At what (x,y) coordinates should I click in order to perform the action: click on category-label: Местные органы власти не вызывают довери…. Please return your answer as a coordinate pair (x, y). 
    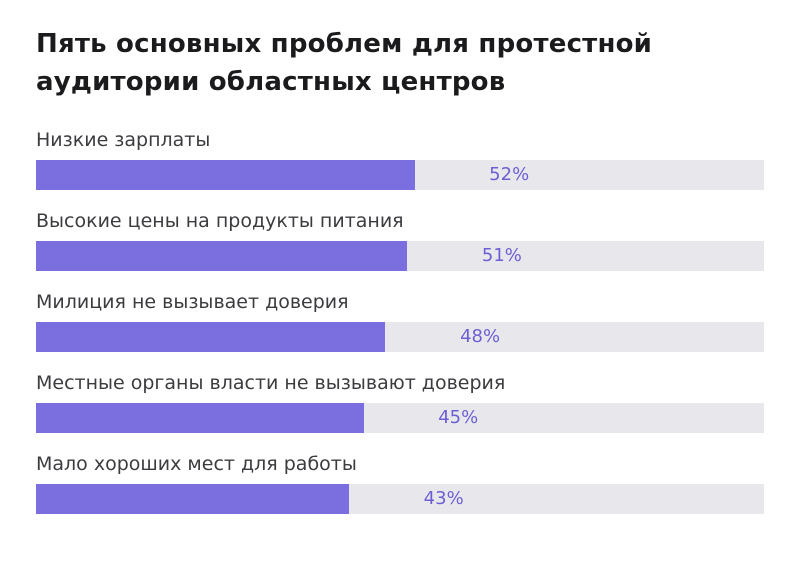
    Looking at the image, I should click on (271, 383).